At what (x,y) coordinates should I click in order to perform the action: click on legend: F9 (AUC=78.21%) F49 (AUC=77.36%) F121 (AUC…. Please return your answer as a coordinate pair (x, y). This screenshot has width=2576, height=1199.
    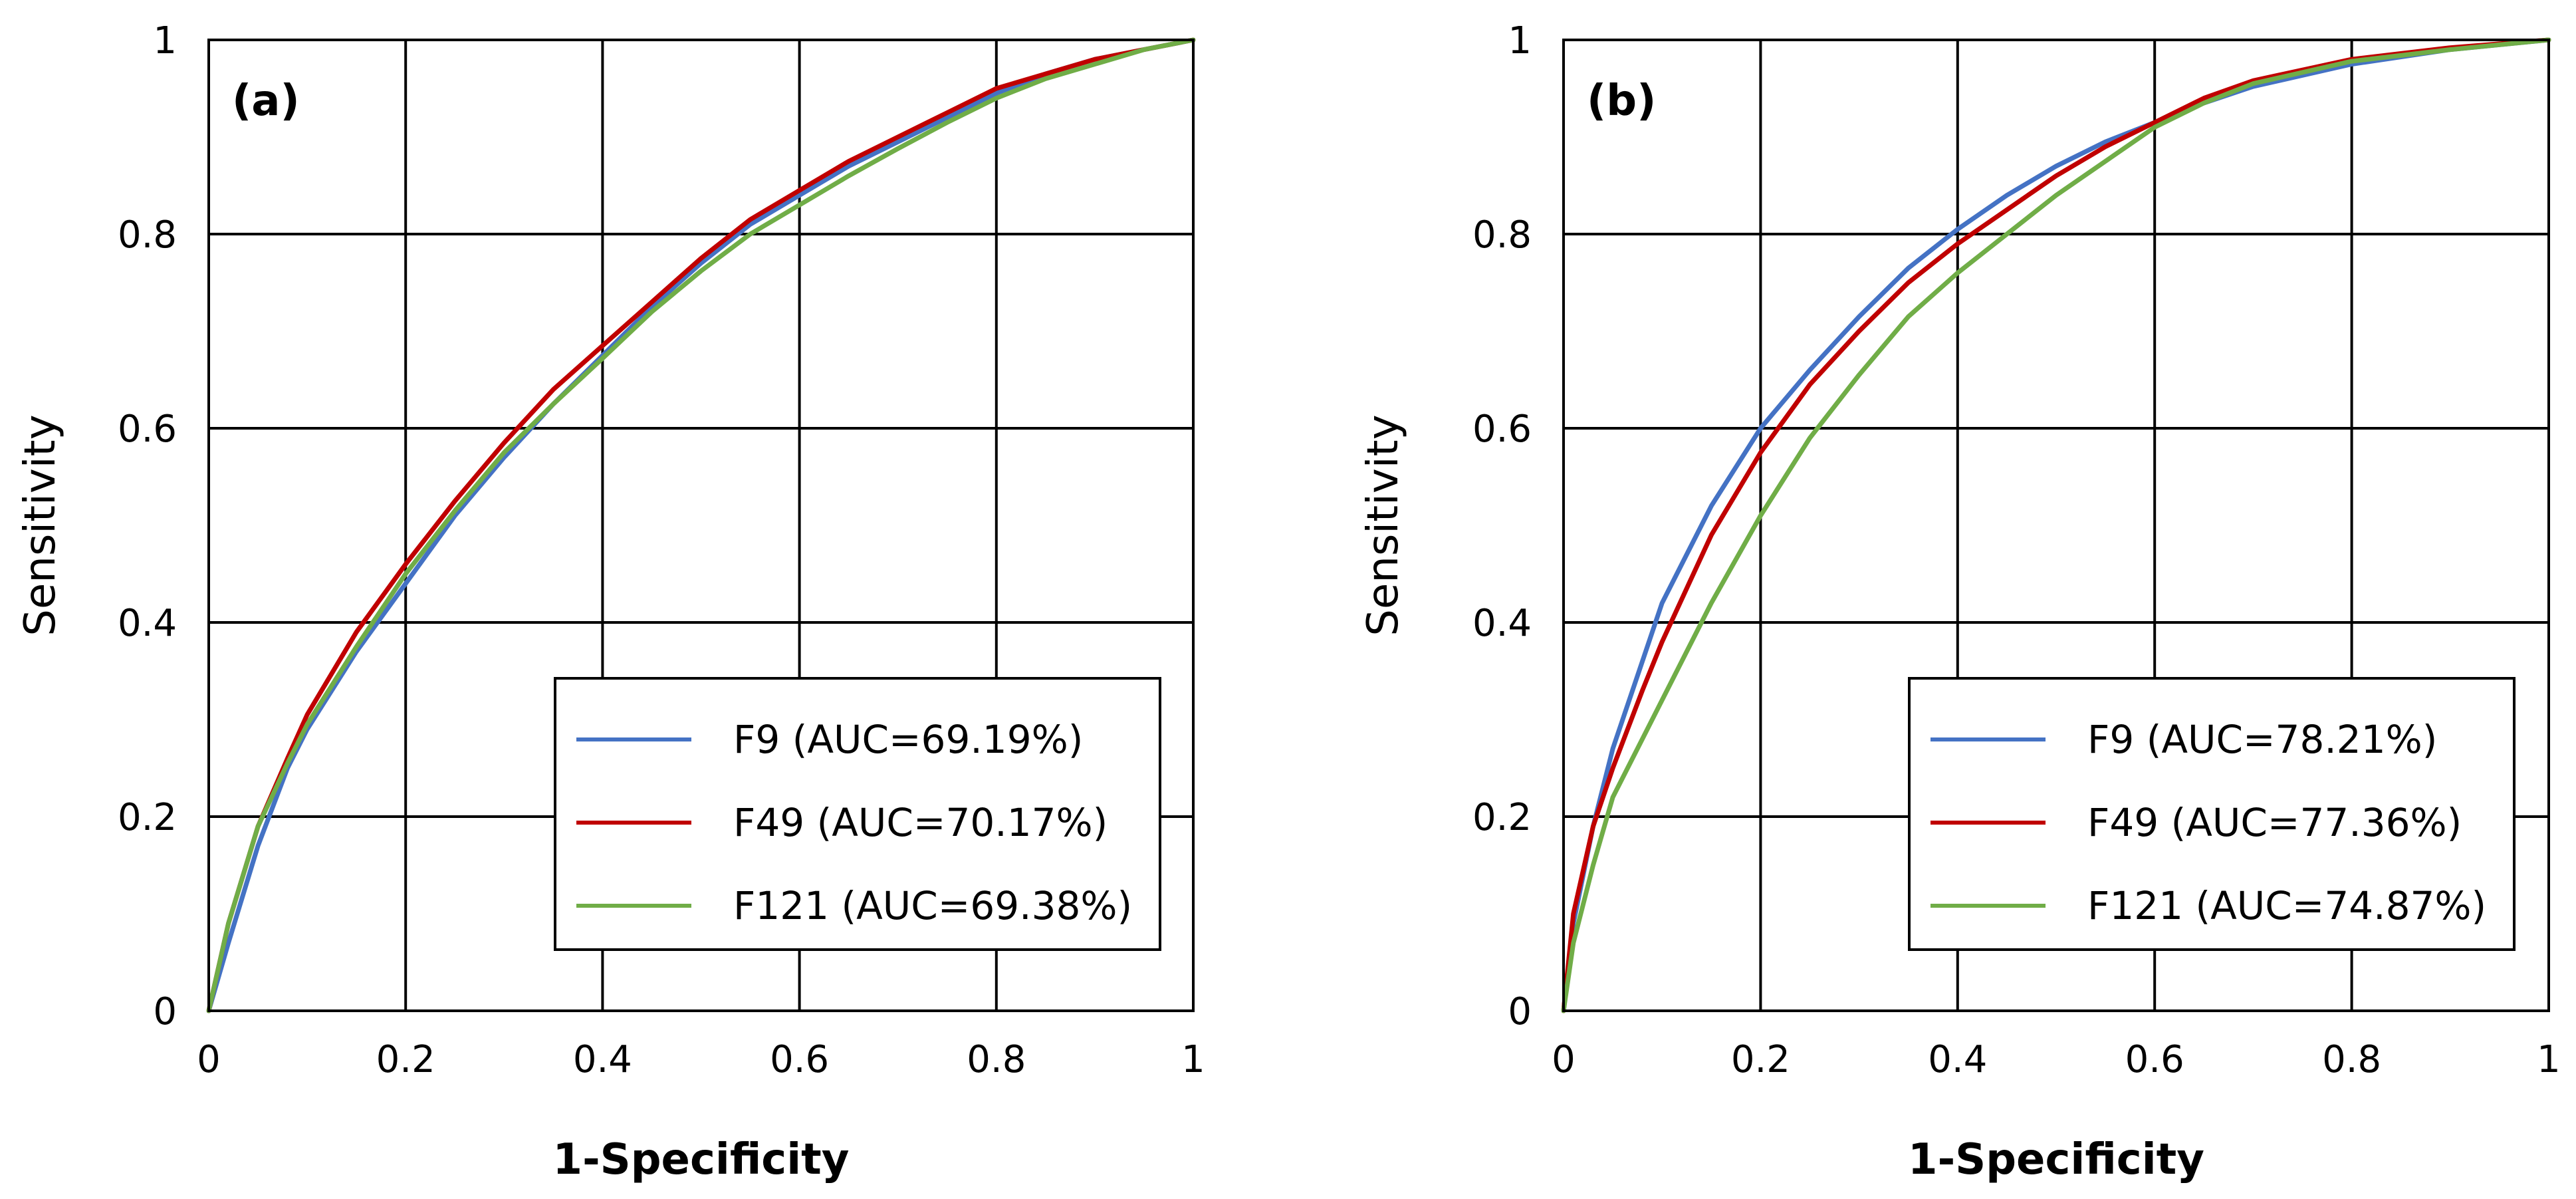
    Looking at the image, I should click on (2212, 814).